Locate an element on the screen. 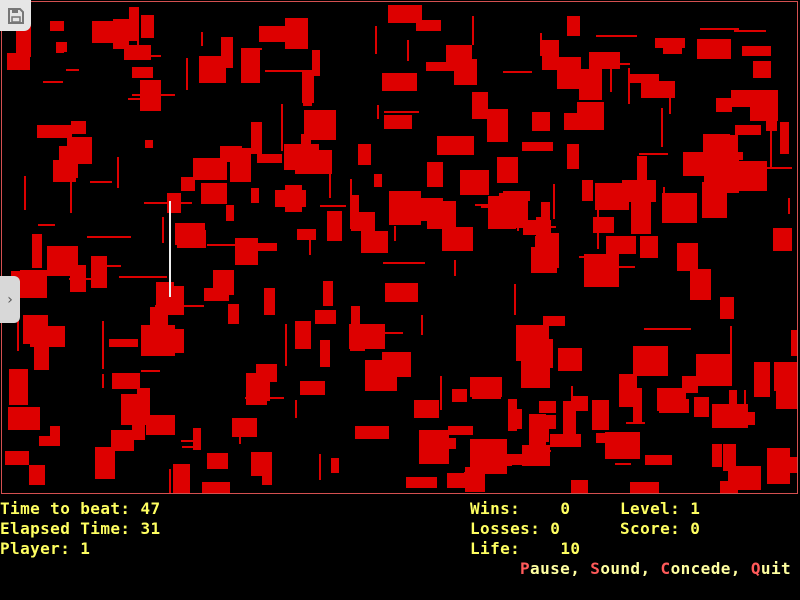 The width and height of the screenshot is (800, 600). menu-quit: Quit is located at coordinates (771, 568).